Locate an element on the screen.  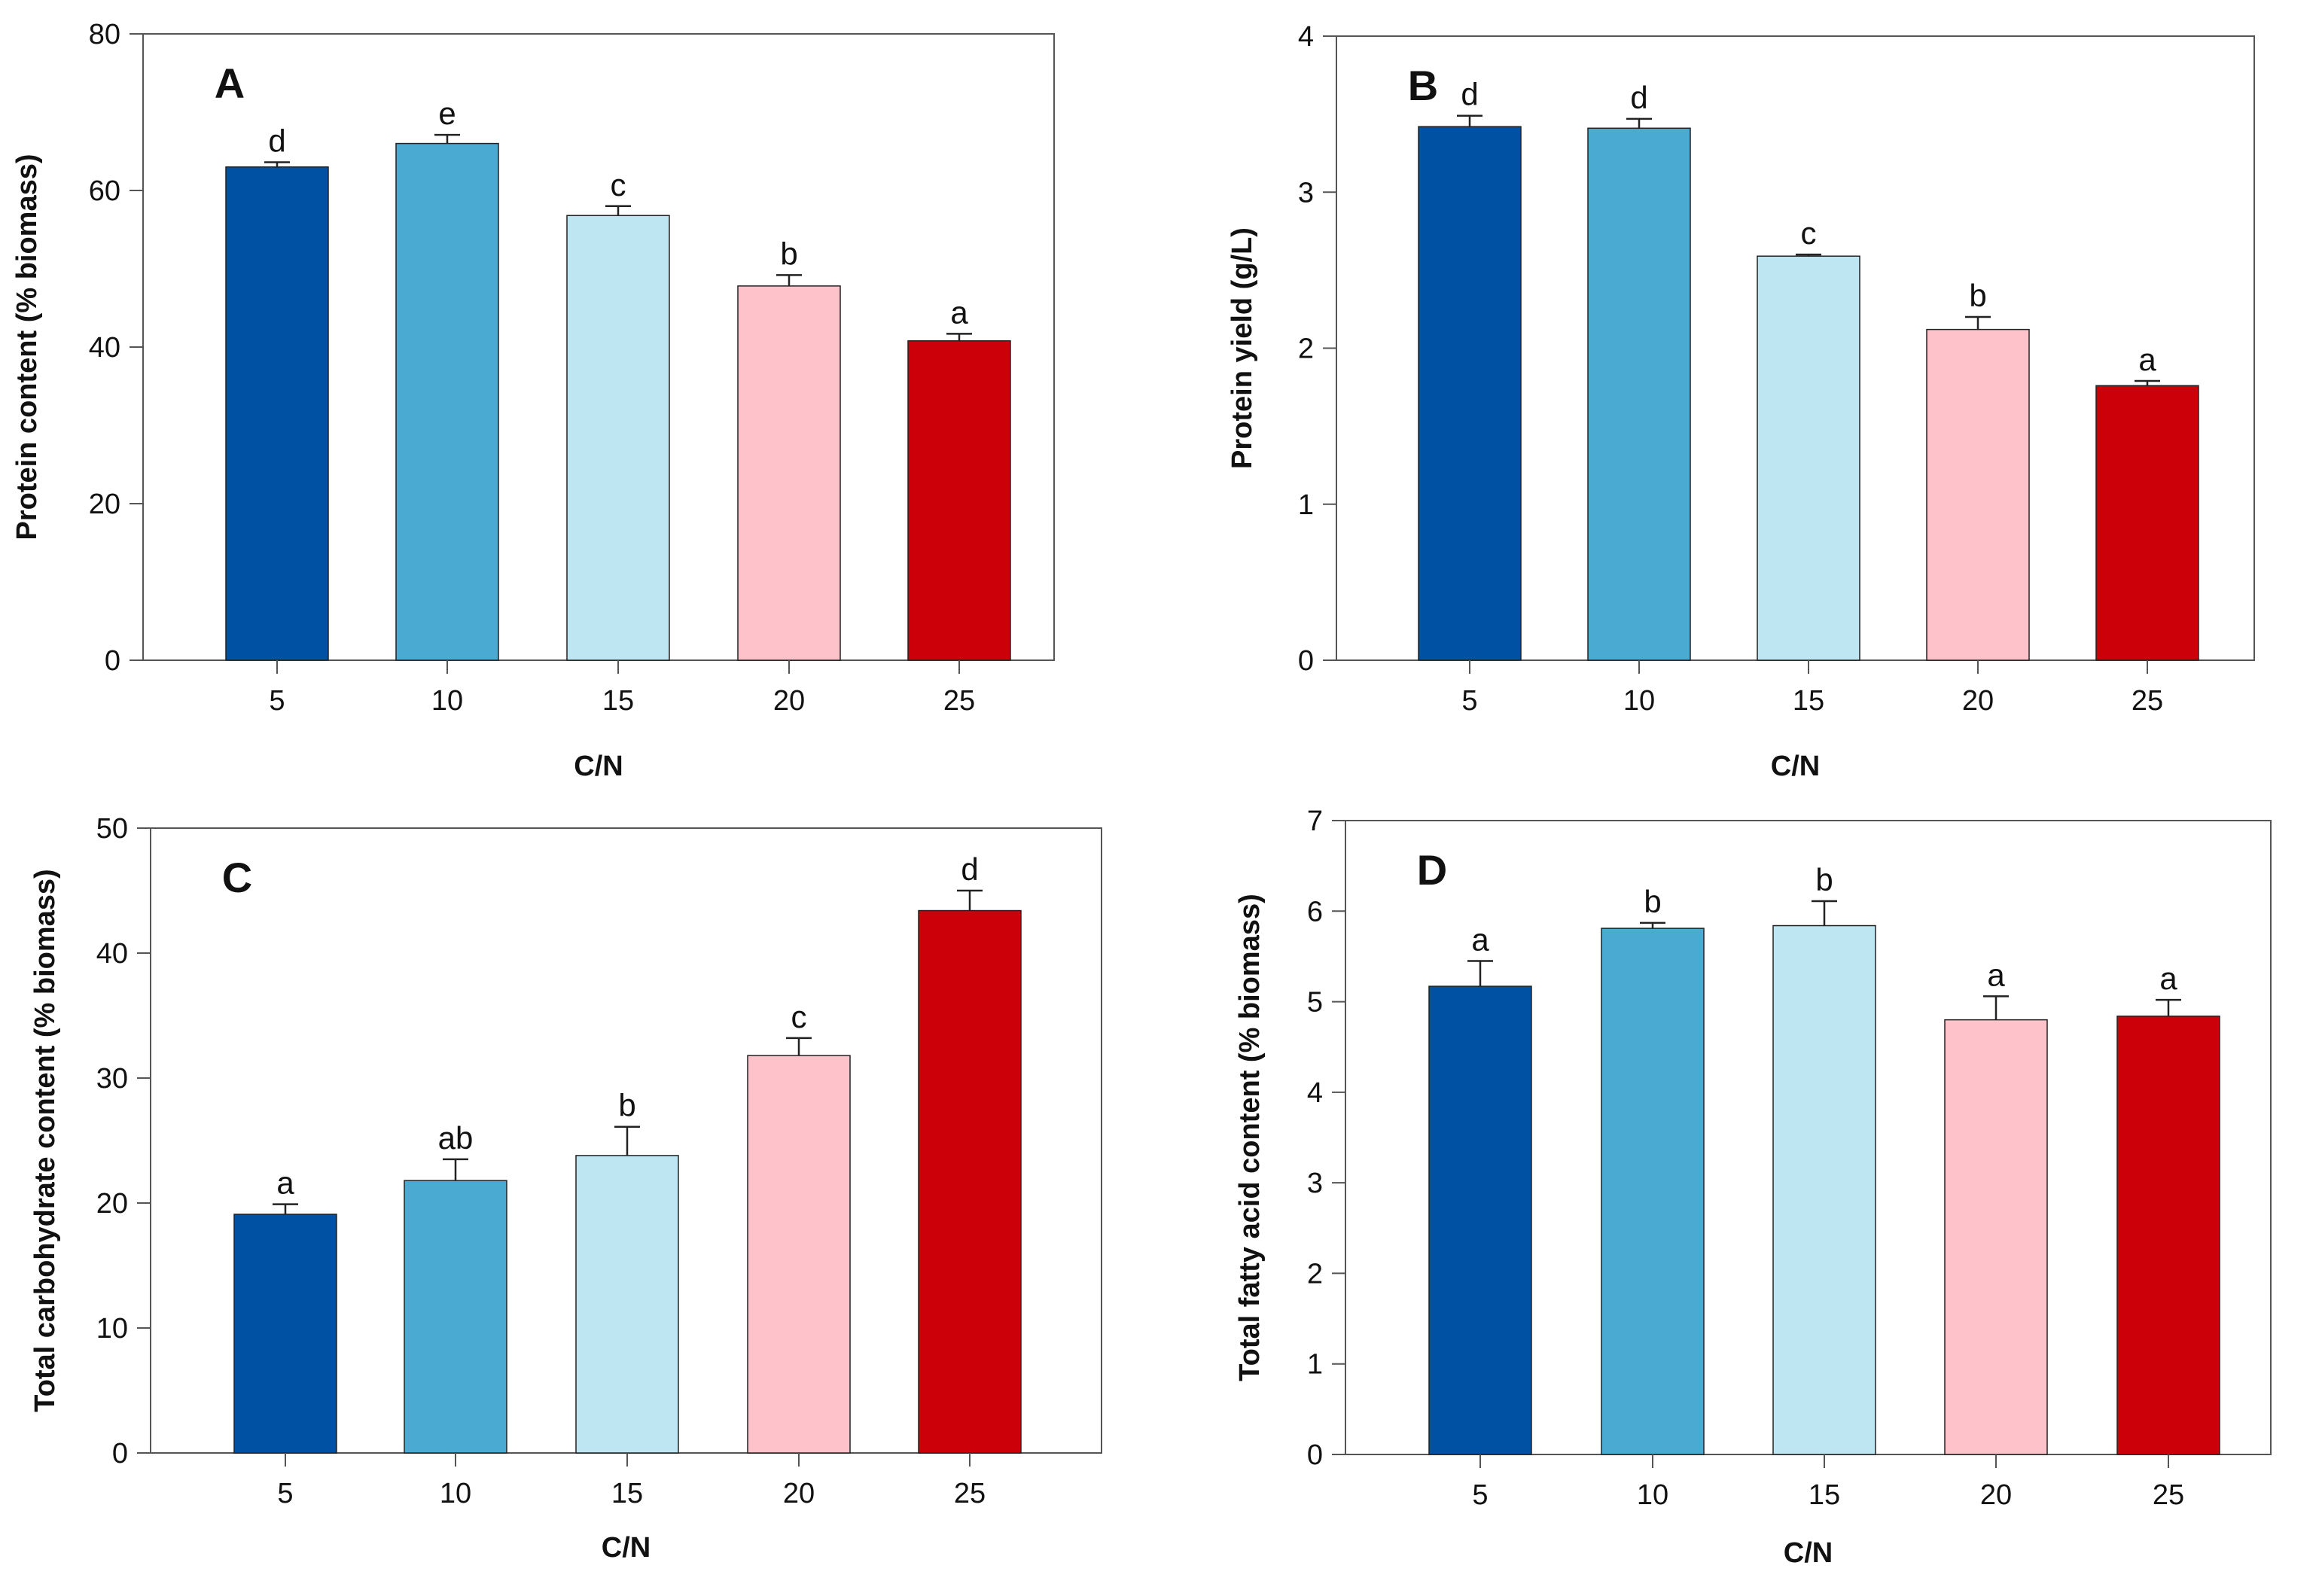
y-axis-title: Total fatty acid content (% biomass) is located at coordinates (1250, 1138).